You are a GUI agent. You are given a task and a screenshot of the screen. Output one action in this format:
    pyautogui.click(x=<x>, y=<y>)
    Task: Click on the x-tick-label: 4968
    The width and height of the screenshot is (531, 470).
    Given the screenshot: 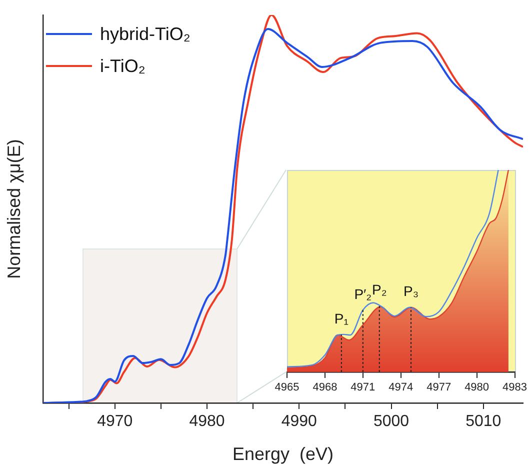 What is the action you would take?
    pyautogui.click(x=325, y=388)
    